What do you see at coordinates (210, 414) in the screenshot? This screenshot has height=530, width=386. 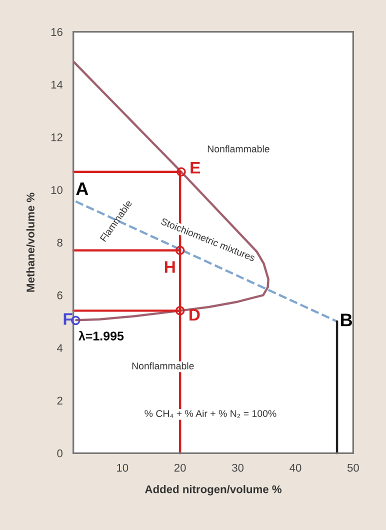 I see `annotation: % CH₄ + % Air + % N₂ = 100%` at bounding box center [210, 414].